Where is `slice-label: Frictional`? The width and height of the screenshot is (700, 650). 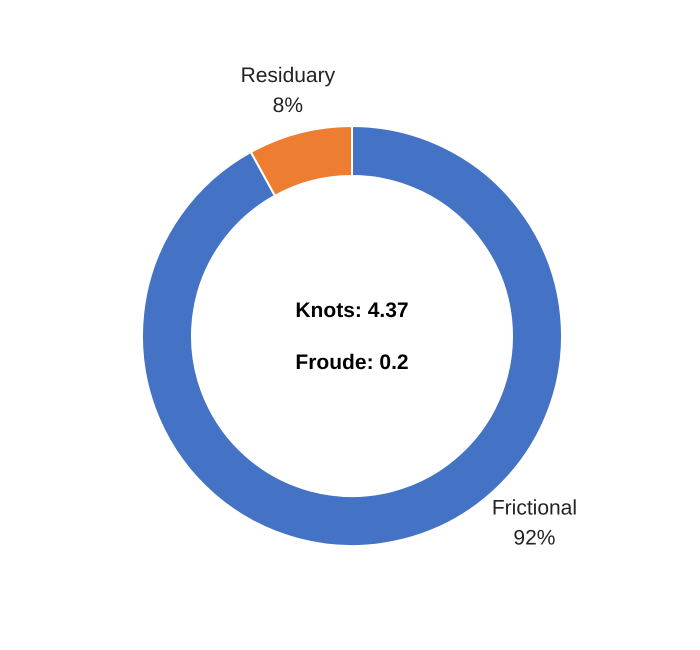
slice-label: Frictional is located at coordinates (535, 508).